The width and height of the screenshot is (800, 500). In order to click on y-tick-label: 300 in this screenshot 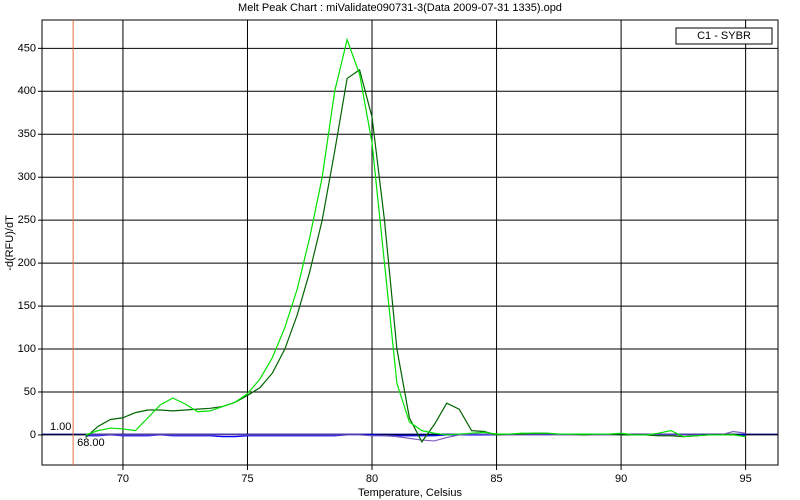, I will do `click(27, 177)`.